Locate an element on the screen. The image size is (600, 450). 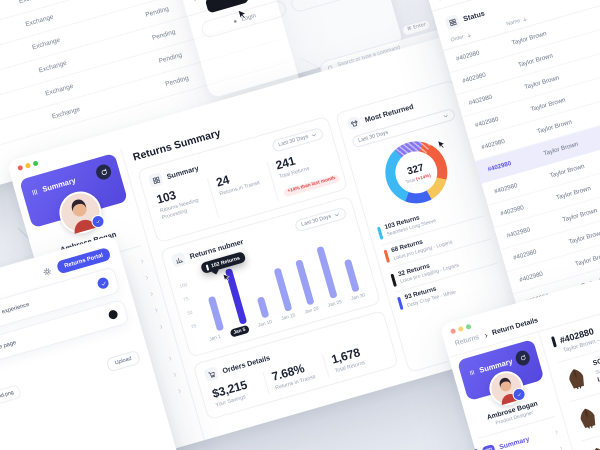
chevron-right-icon is located at coordinates (485, 335).